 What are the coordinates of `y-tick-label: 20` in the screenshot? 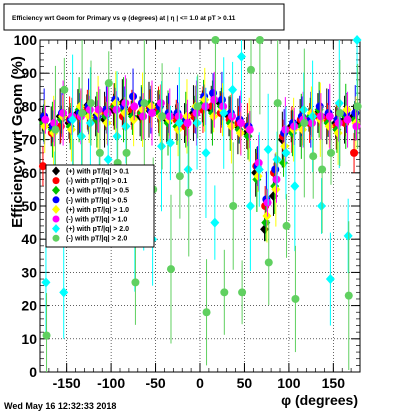 It's located at (29, 306).